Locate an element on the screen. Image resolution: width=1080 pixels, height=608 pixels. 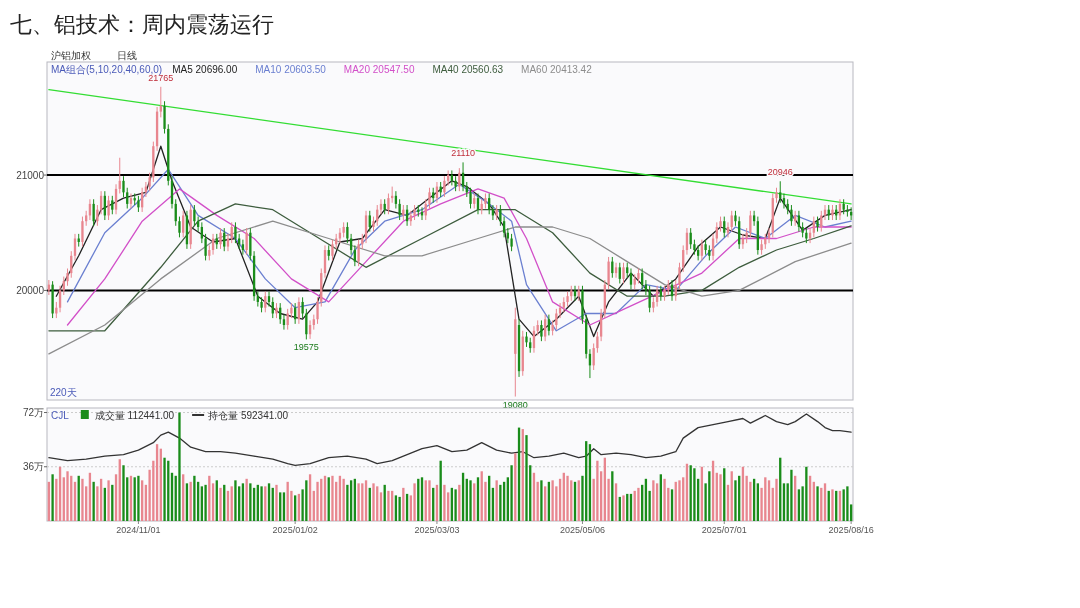
x-tick-label: 2024/11/01 is located at coordinates (138, 530).